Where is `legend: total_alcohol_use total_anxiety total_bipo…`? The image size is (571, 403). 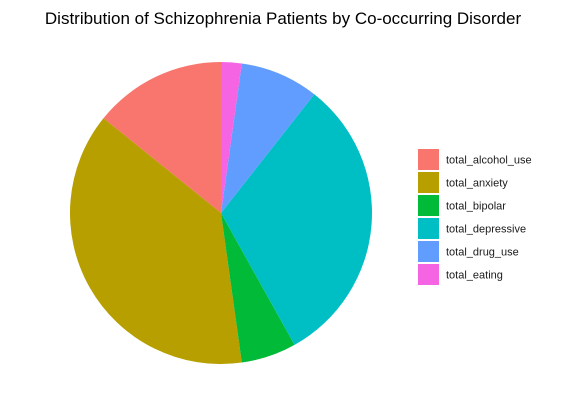 legend: total_alcohol_use total_anxiety total_bipo… is located at coordinates (475, 217).